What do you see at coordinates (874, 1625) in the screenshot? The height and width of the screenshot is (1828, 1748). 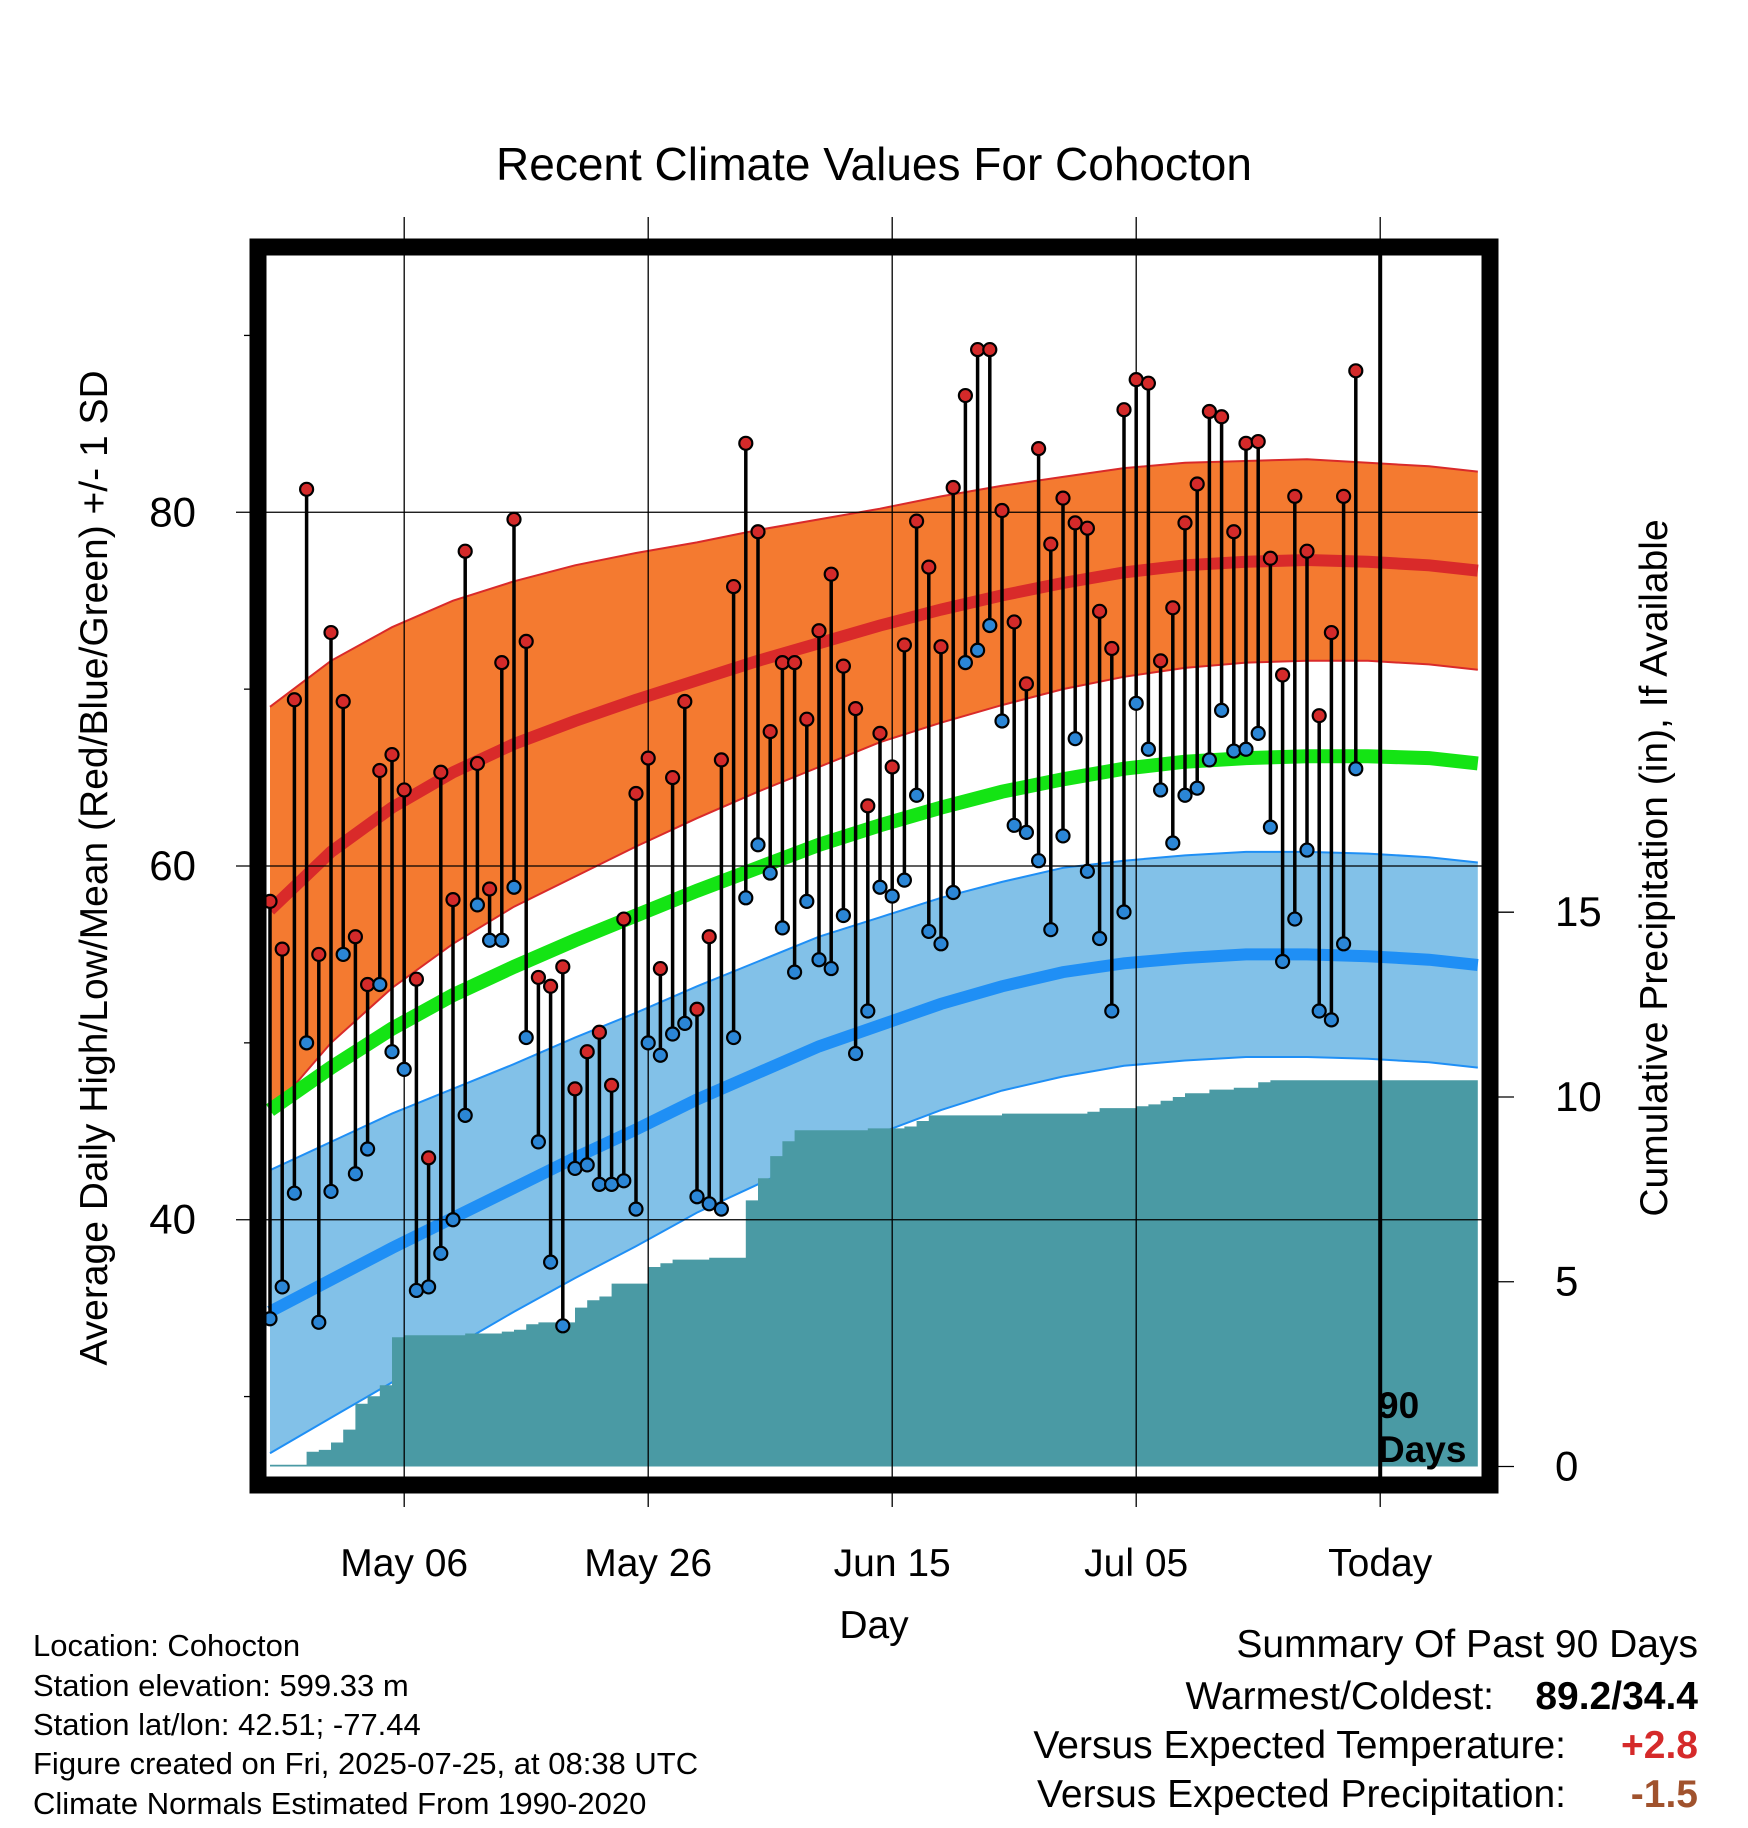 I see `x-axis-label: Day` at bounding box center [874, 1625].